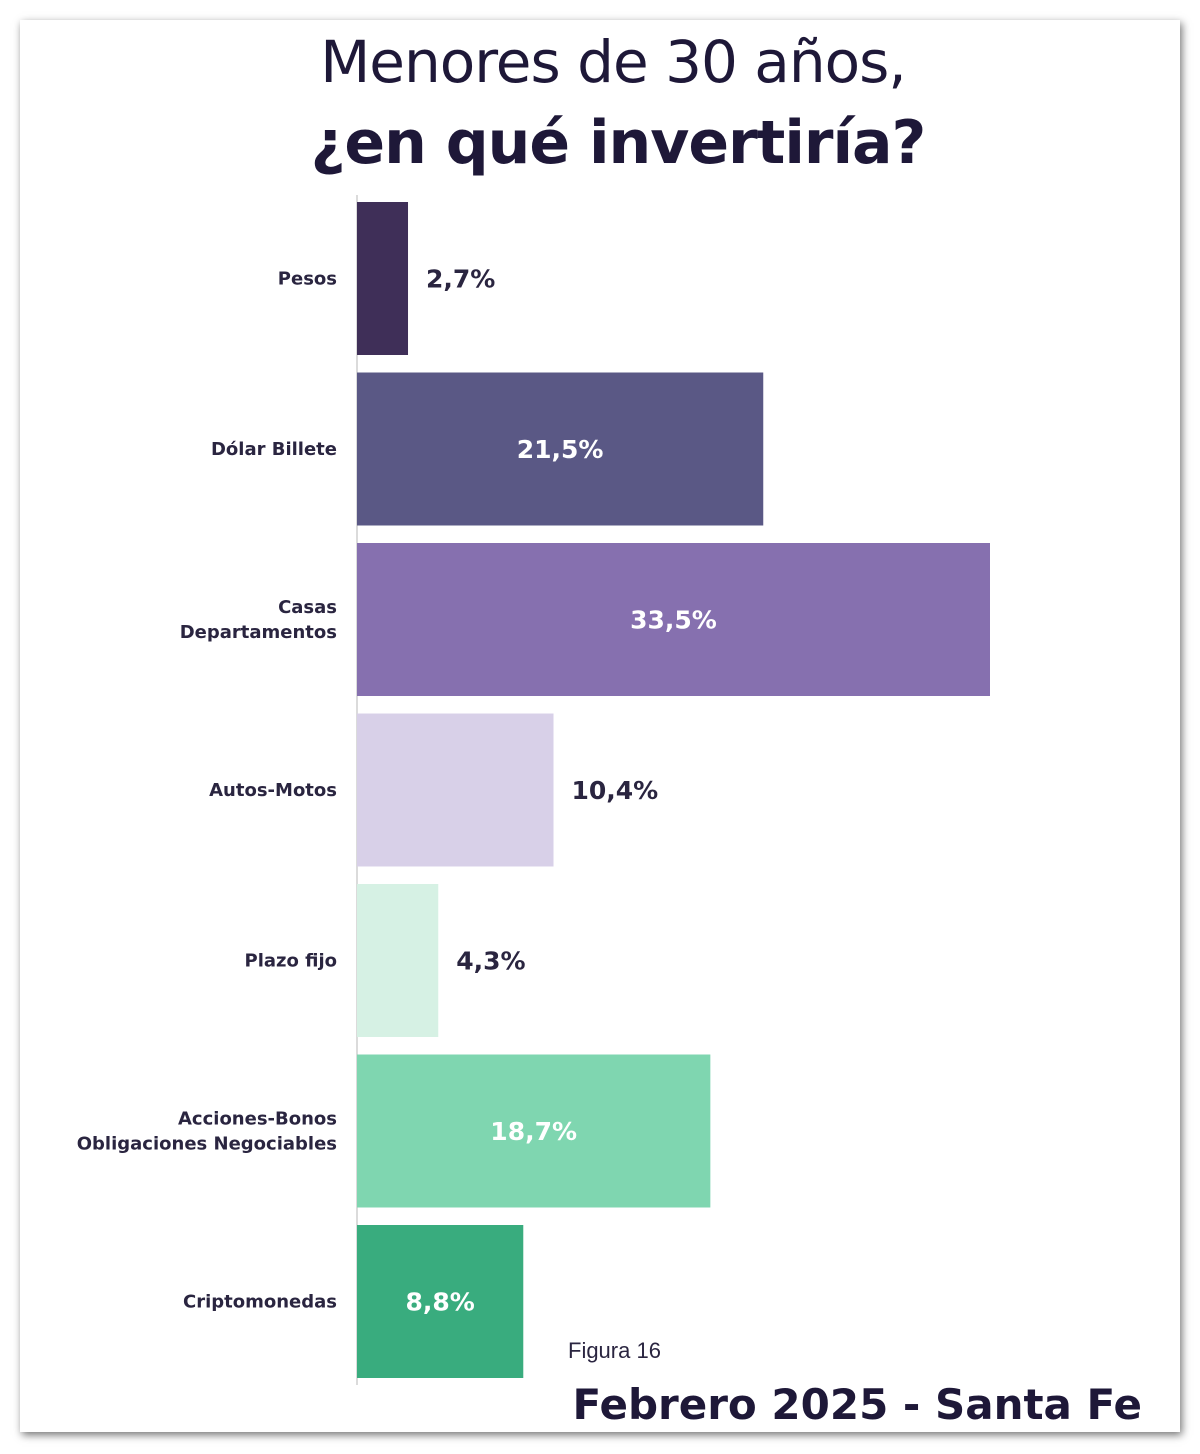 Image resolution: width=1200 pixels, height=1454 pixels. What do you see at coordinates (260, 1302) in the screenshot?
I see `category-label: Criptomonedas` at bounding box center [260, 1302].